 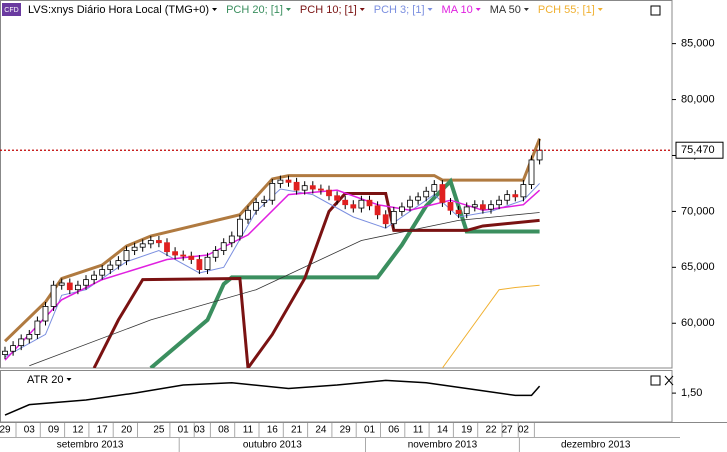 I want to click on legend-entry: PCH 20; [1], so click(x=254, y=10).